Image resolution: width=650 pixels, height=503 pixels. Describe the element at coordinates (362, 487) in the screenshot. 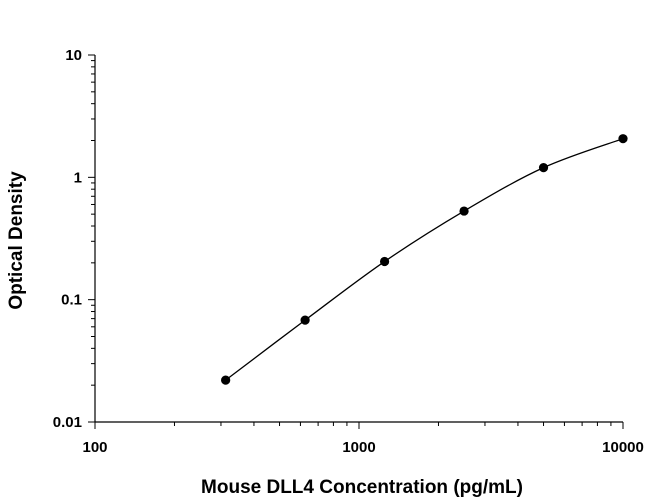

I see `x-axis-title: Mouse DLL4 Concentration (pg/mL)` at that location.